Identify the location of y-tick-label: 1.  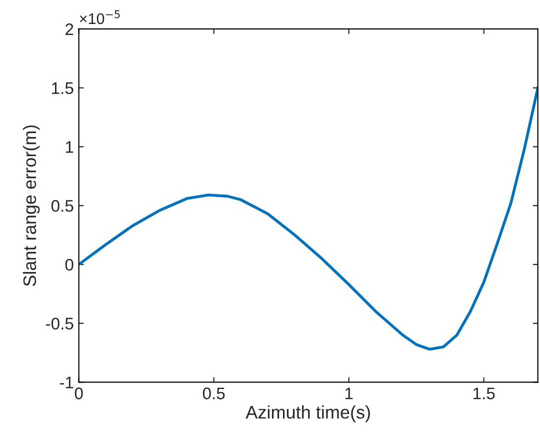
(70, 147).